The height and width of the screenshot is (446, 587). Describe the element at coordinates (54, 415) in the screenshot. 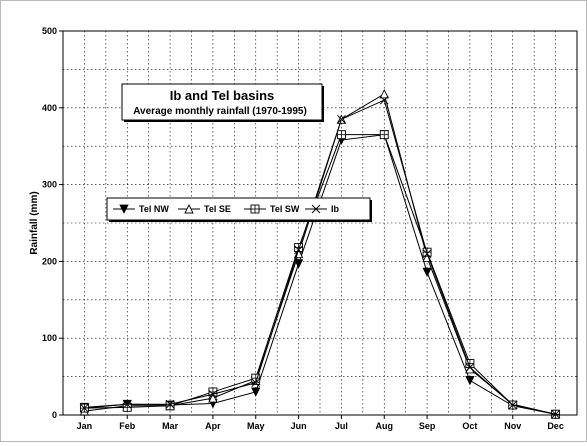

I see `y-tick-label: 0` at that location.